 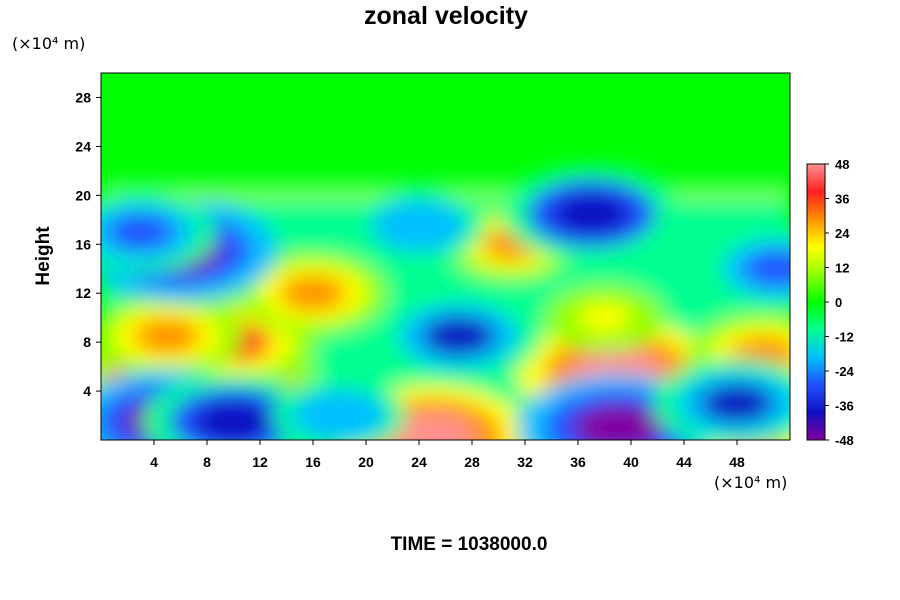 What do you see at coordinates (842, 268) in the screenshot?
I see `colorbar-tick-label: 12` at bounding box center [842, 268].